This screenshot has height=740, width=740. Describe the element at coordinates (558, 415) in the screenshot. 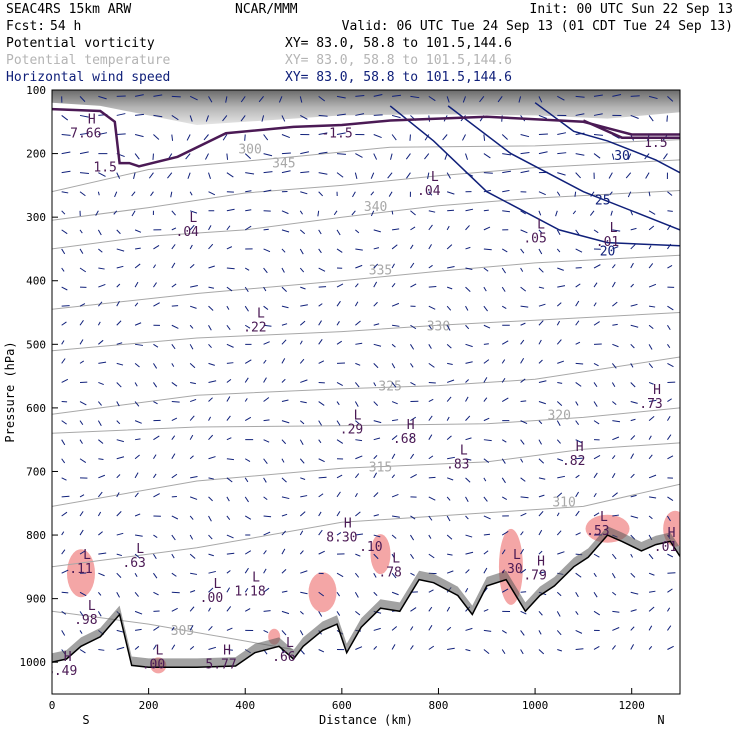

I see `theta-label-320: 320` at that location.